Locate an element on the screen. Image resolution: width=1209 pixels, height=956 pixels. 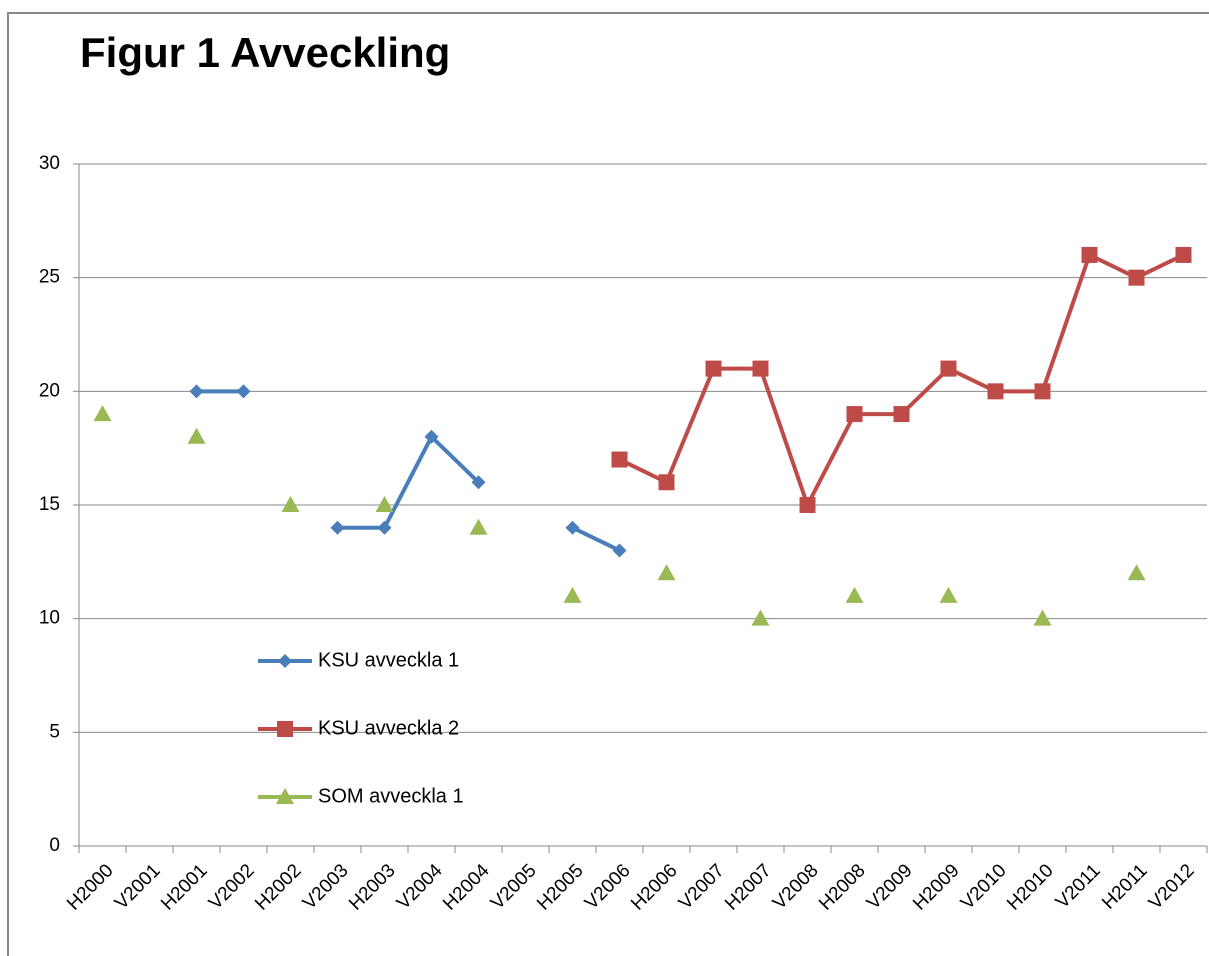
y-tick-label: 20 is located at coordinates (49, 390).